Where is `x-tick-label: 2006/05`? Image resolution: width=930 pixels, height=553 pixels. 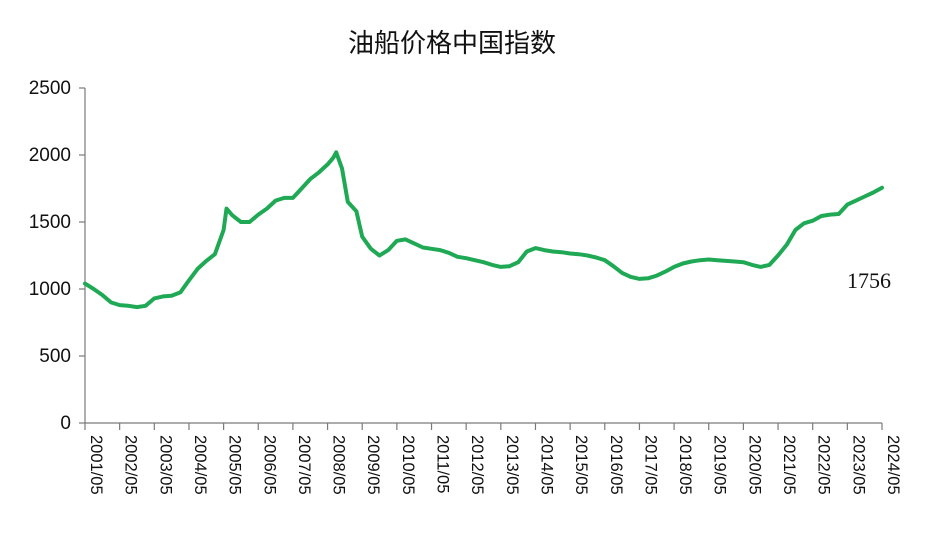
x-tick-label: 2006/05 is located at coordinates (269, 465).